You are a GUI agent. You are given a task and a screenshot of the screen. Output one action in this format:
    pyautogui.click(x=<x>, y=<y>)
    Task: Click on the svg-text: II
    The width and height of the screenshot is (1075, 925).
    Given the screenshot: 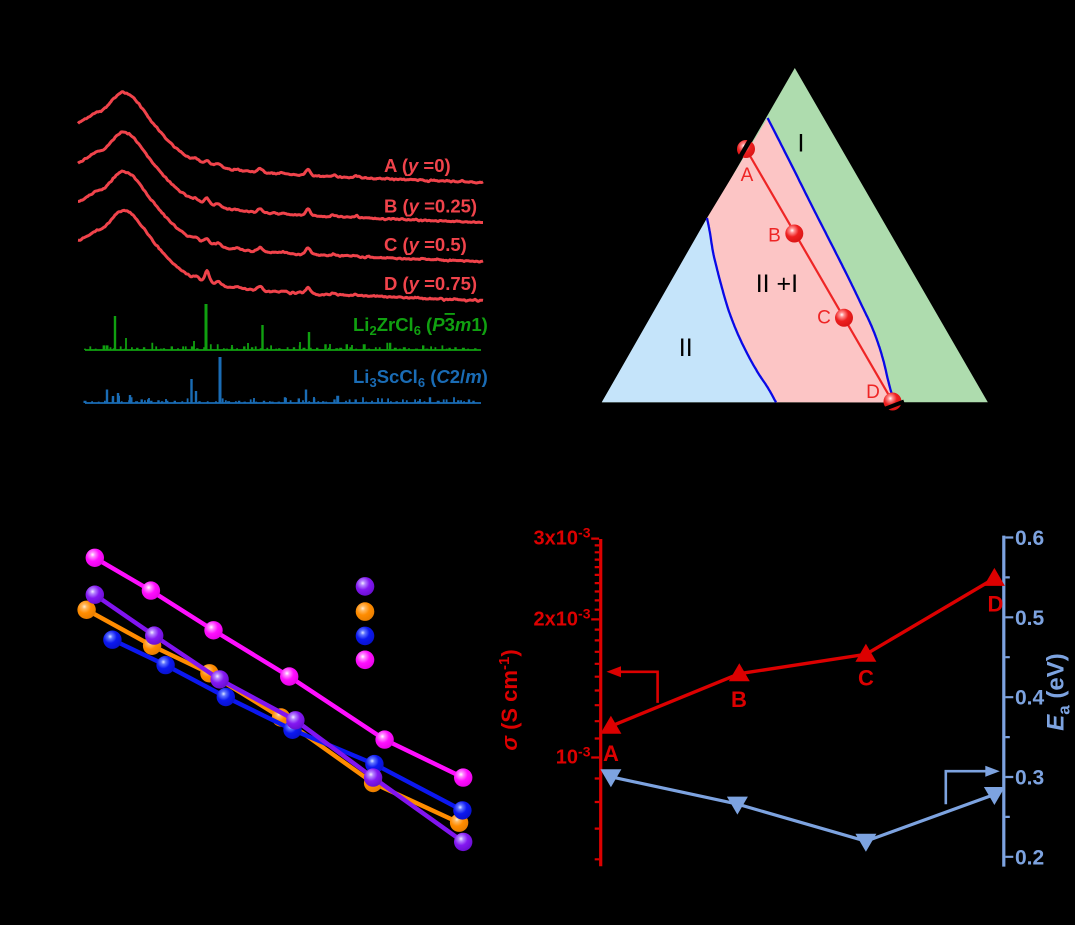 What is the action you would take?
    pyautogui.click(x=686, y=348)
    